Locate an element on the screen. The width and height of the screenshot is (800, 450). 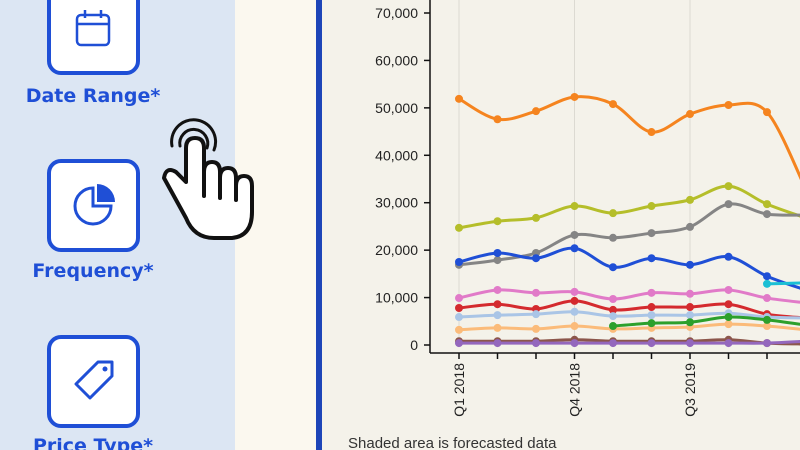
x-tick-label: Q4 2018 is located at coordinates (575, 390).